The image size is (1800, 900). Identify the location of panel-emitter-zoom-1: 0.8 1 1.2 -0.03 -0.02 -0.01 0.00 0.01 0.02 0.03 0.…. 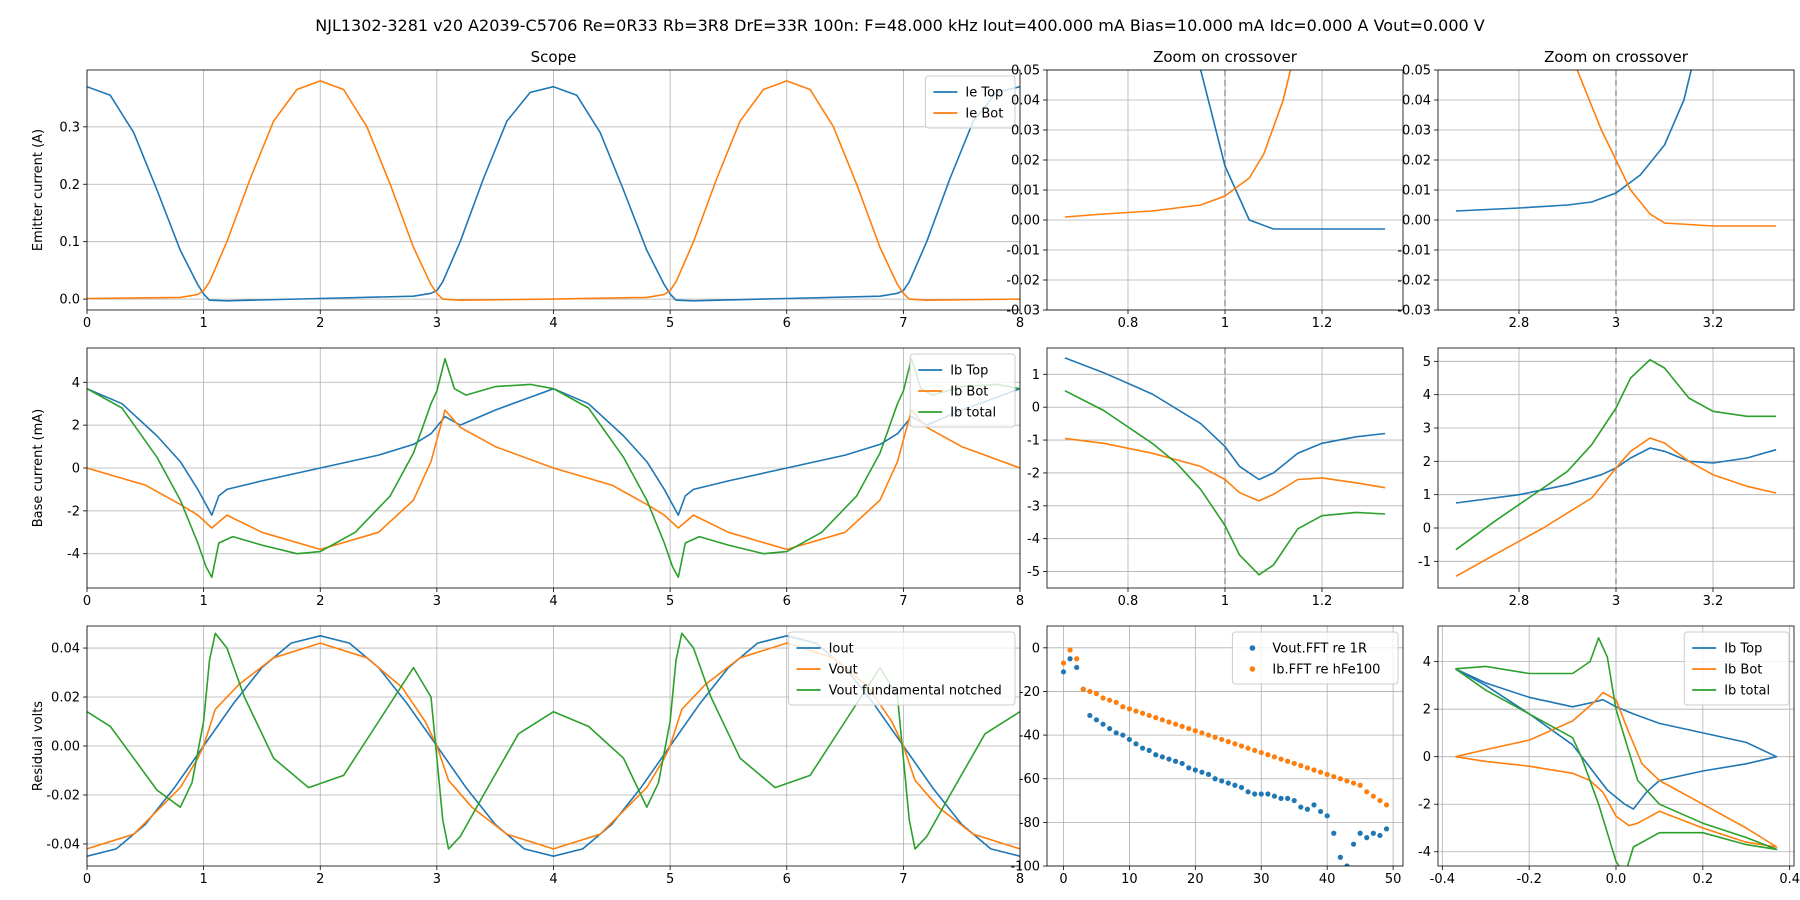
(1205, 189).